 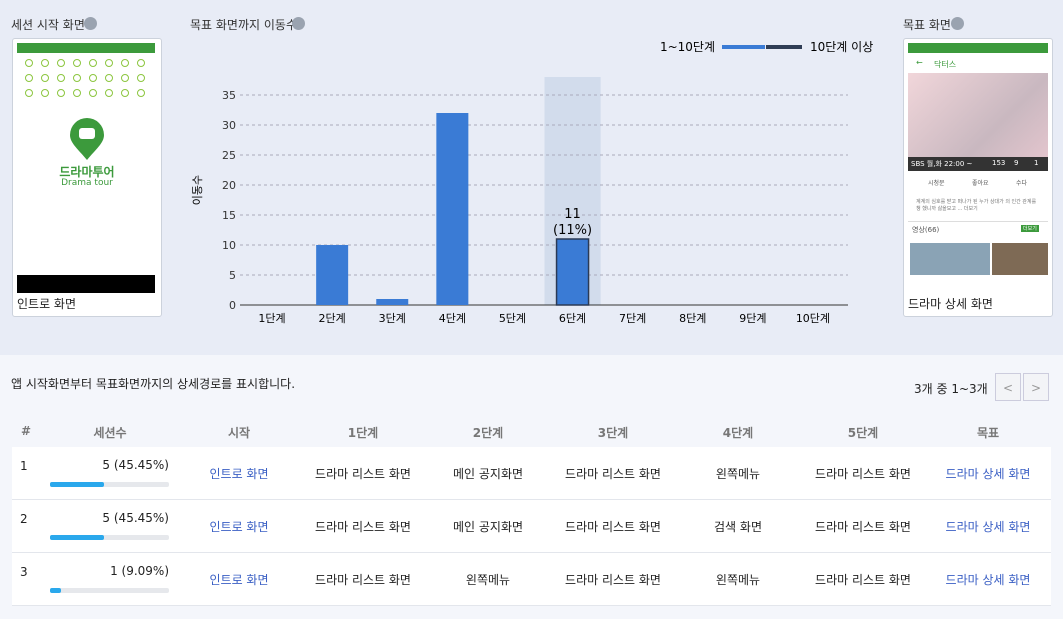 I want to click on column-header: 목표, so click(x=988, y=433).